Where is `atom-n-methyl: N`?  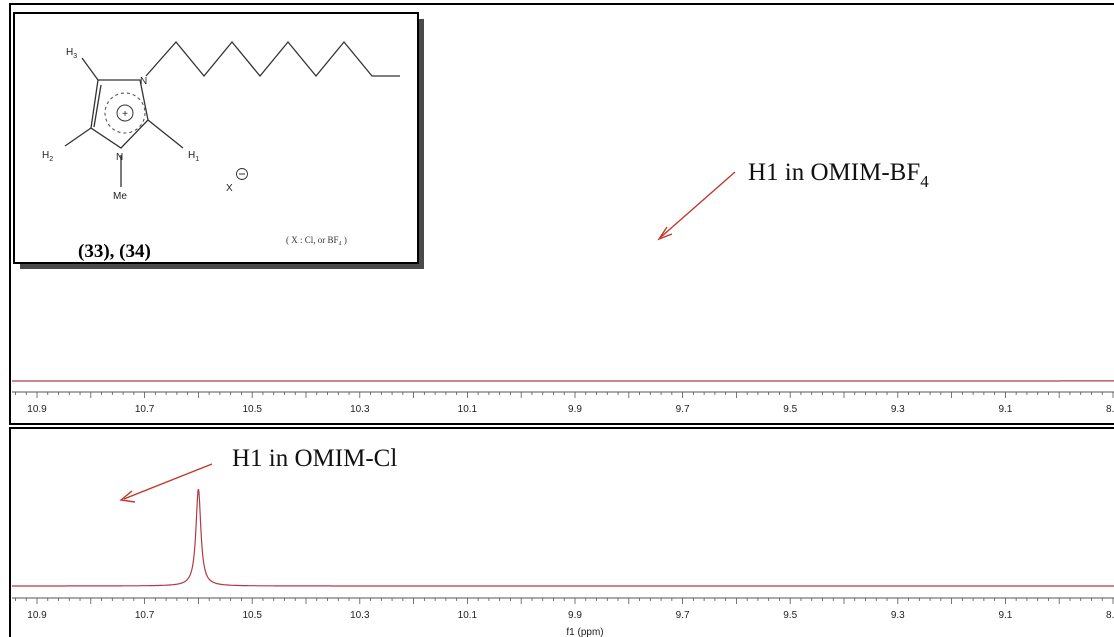
atom-n-methyl: N is located at coordinates (119, 157).